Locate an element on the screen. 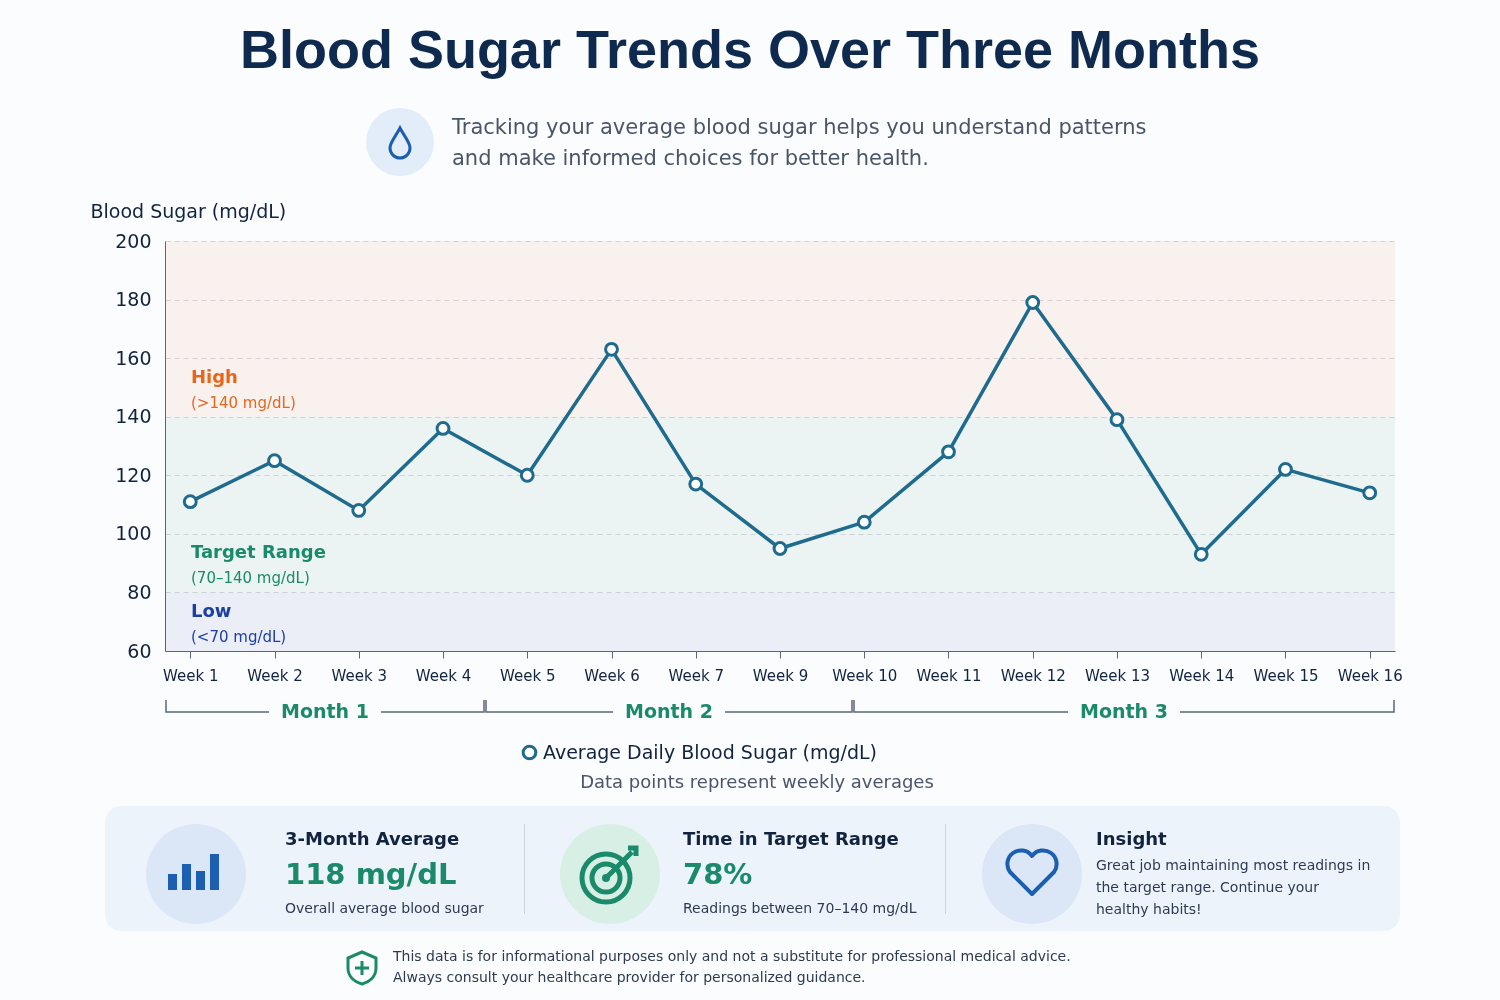 The image size is (1500, 1000). x-tick-label: Week 14 is located at coordinates (1202, 675).